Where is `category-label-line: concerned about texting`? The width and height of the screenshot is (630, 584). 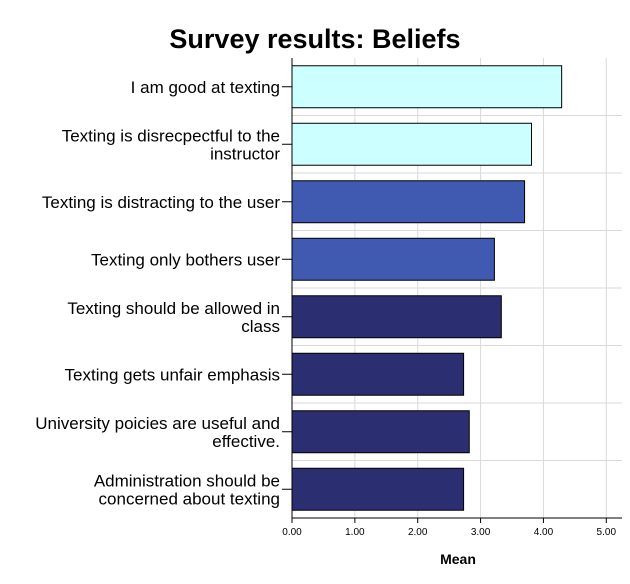 category-label-line: concerned about texting is located at coordinates (189, 498).